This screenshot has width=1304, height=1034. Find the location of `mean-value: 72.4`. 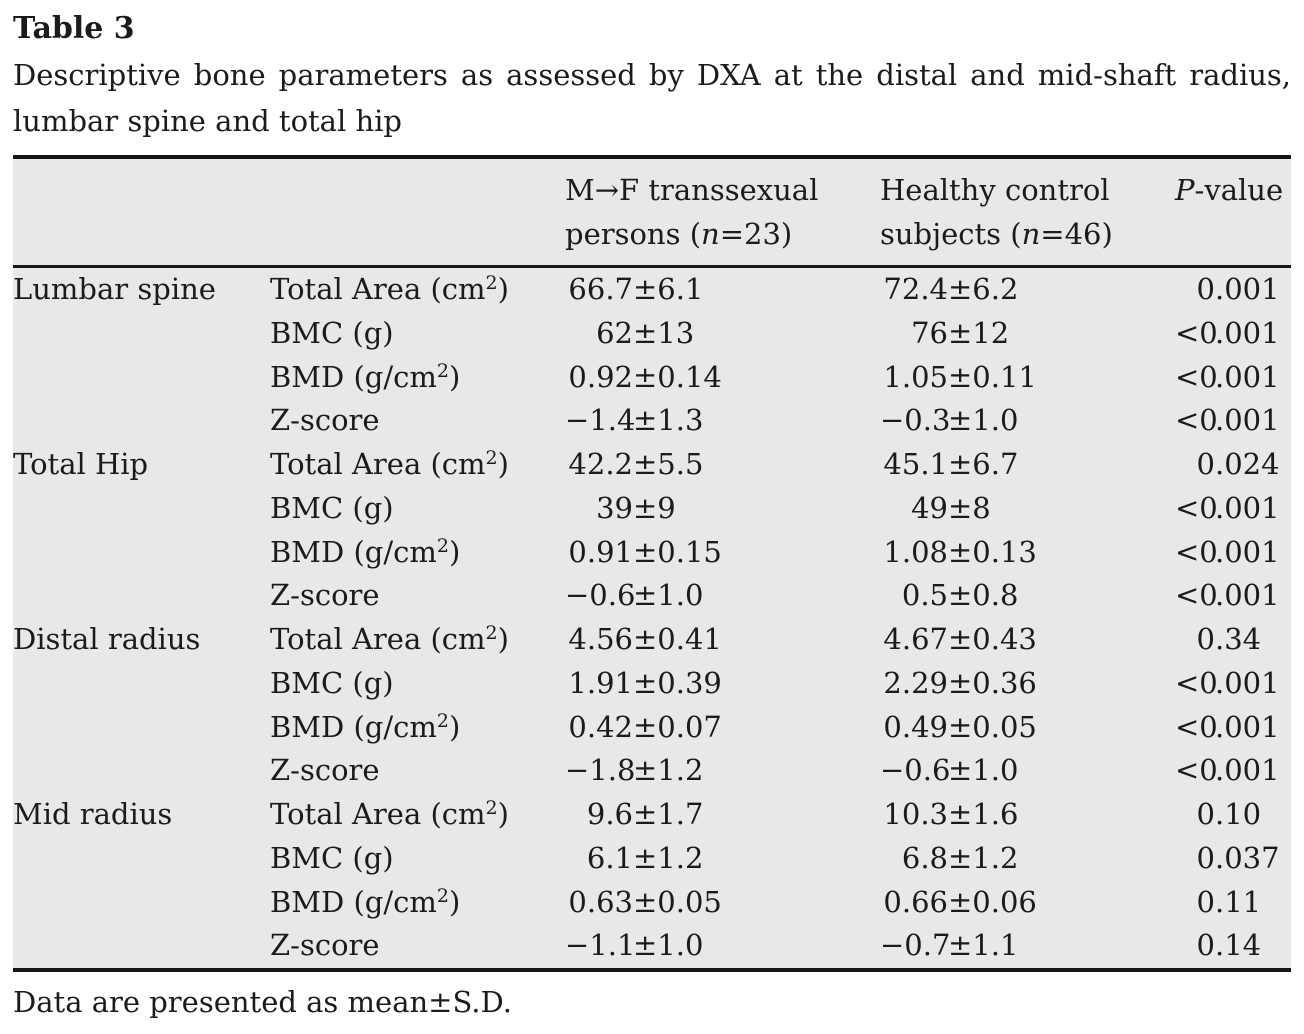

mean-value: 72.4 is located at coordinates (915, 289).